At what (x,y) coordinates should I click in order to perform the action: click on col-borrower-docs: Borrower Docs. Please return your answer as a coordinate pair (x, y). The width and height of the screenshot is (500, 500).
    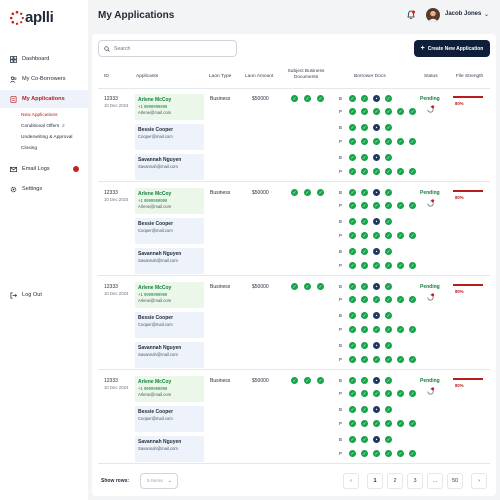
    Looking at the image, I should click on (370, 76).